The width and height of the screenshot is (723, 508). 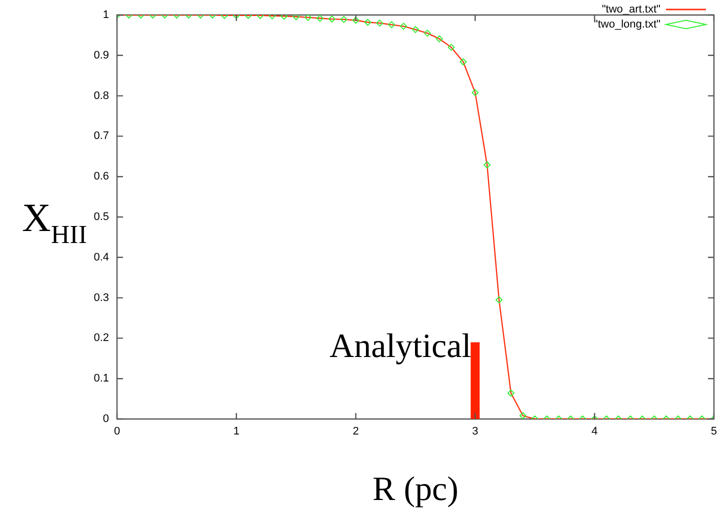 I want to click on y-tick-label: 0, so click(x=105, y=419).